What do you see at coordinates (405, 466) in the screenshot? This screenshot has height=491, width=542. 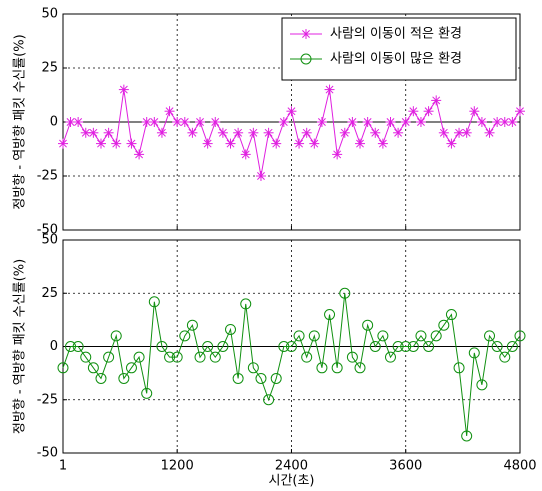 I see `x-tick-label: 3600` at bounding box center [405, 466].